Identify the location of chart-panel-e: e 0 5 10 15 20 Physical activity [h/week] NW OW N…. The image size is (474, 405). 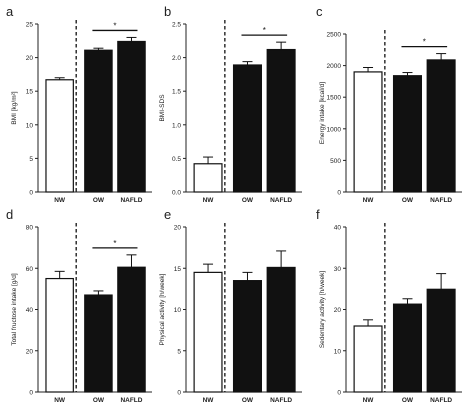
(230, 305).